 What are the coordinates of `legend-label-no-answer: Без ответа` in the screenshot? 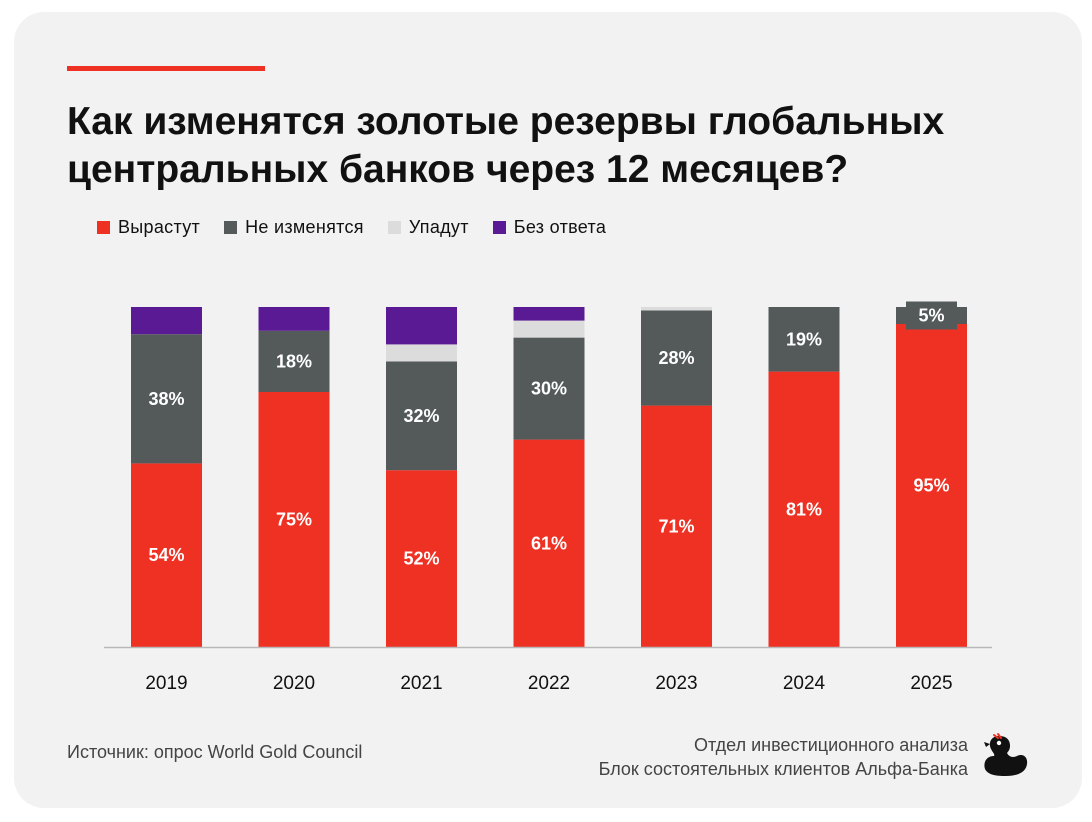 It's located at (560, 227).